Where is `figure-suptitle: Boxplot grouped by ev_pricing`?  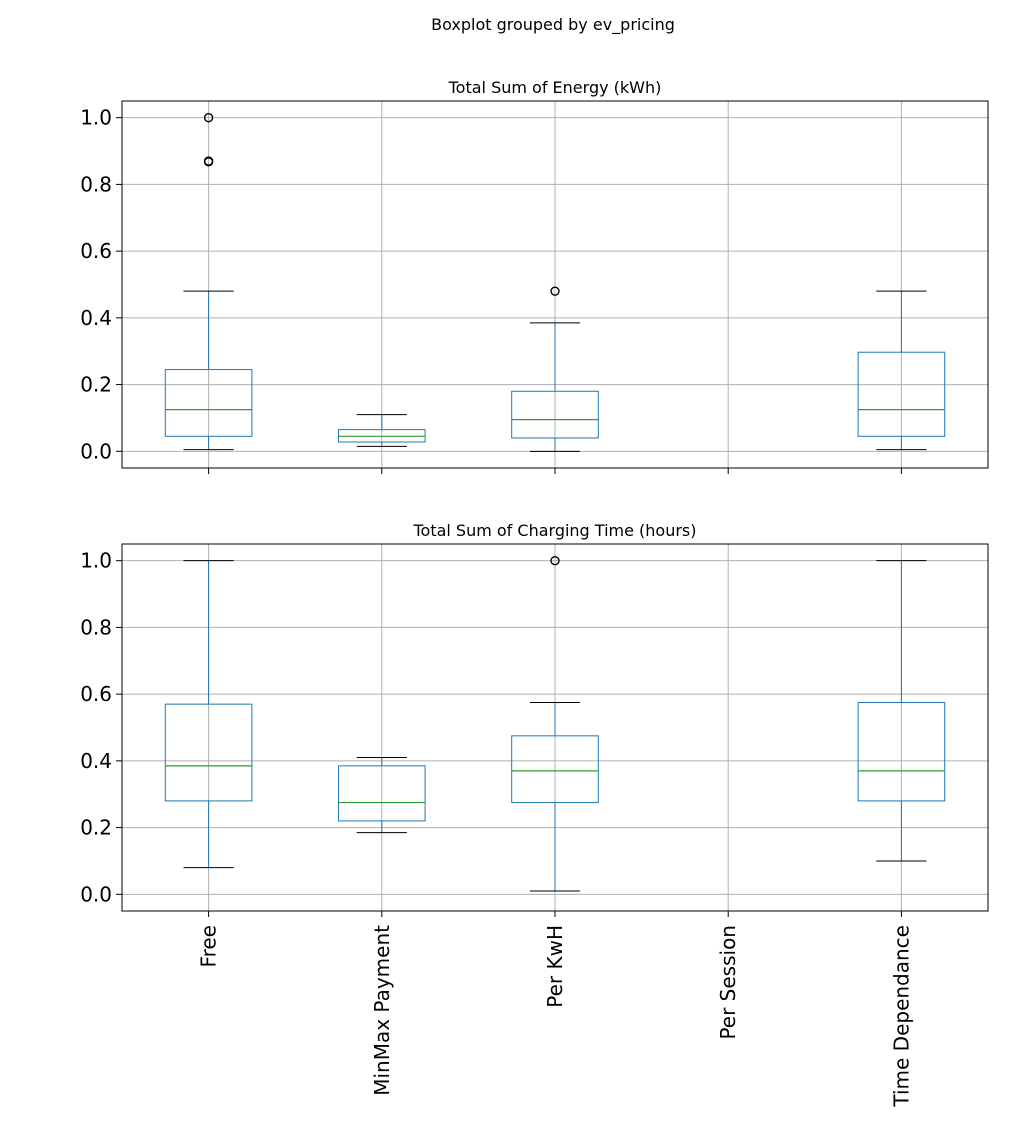 figure-suptitle: Boxplot grouped by ev_pricing is located at coordinates (553, 25).